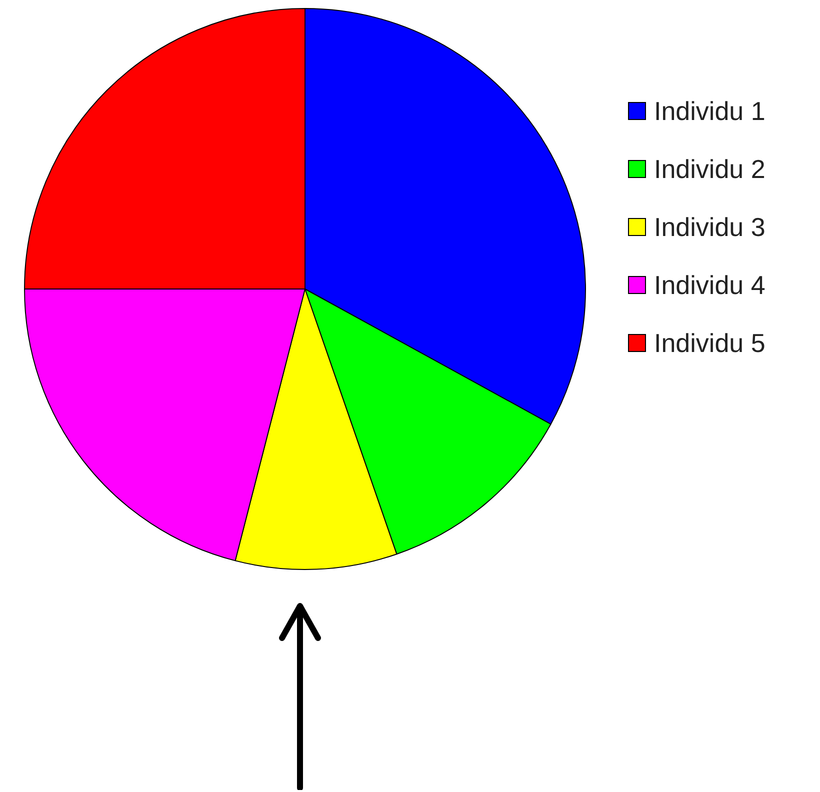  Describe the element at coordinates (710, 343) in the screenshot. I see `legend-label: Individu 5` at that location.